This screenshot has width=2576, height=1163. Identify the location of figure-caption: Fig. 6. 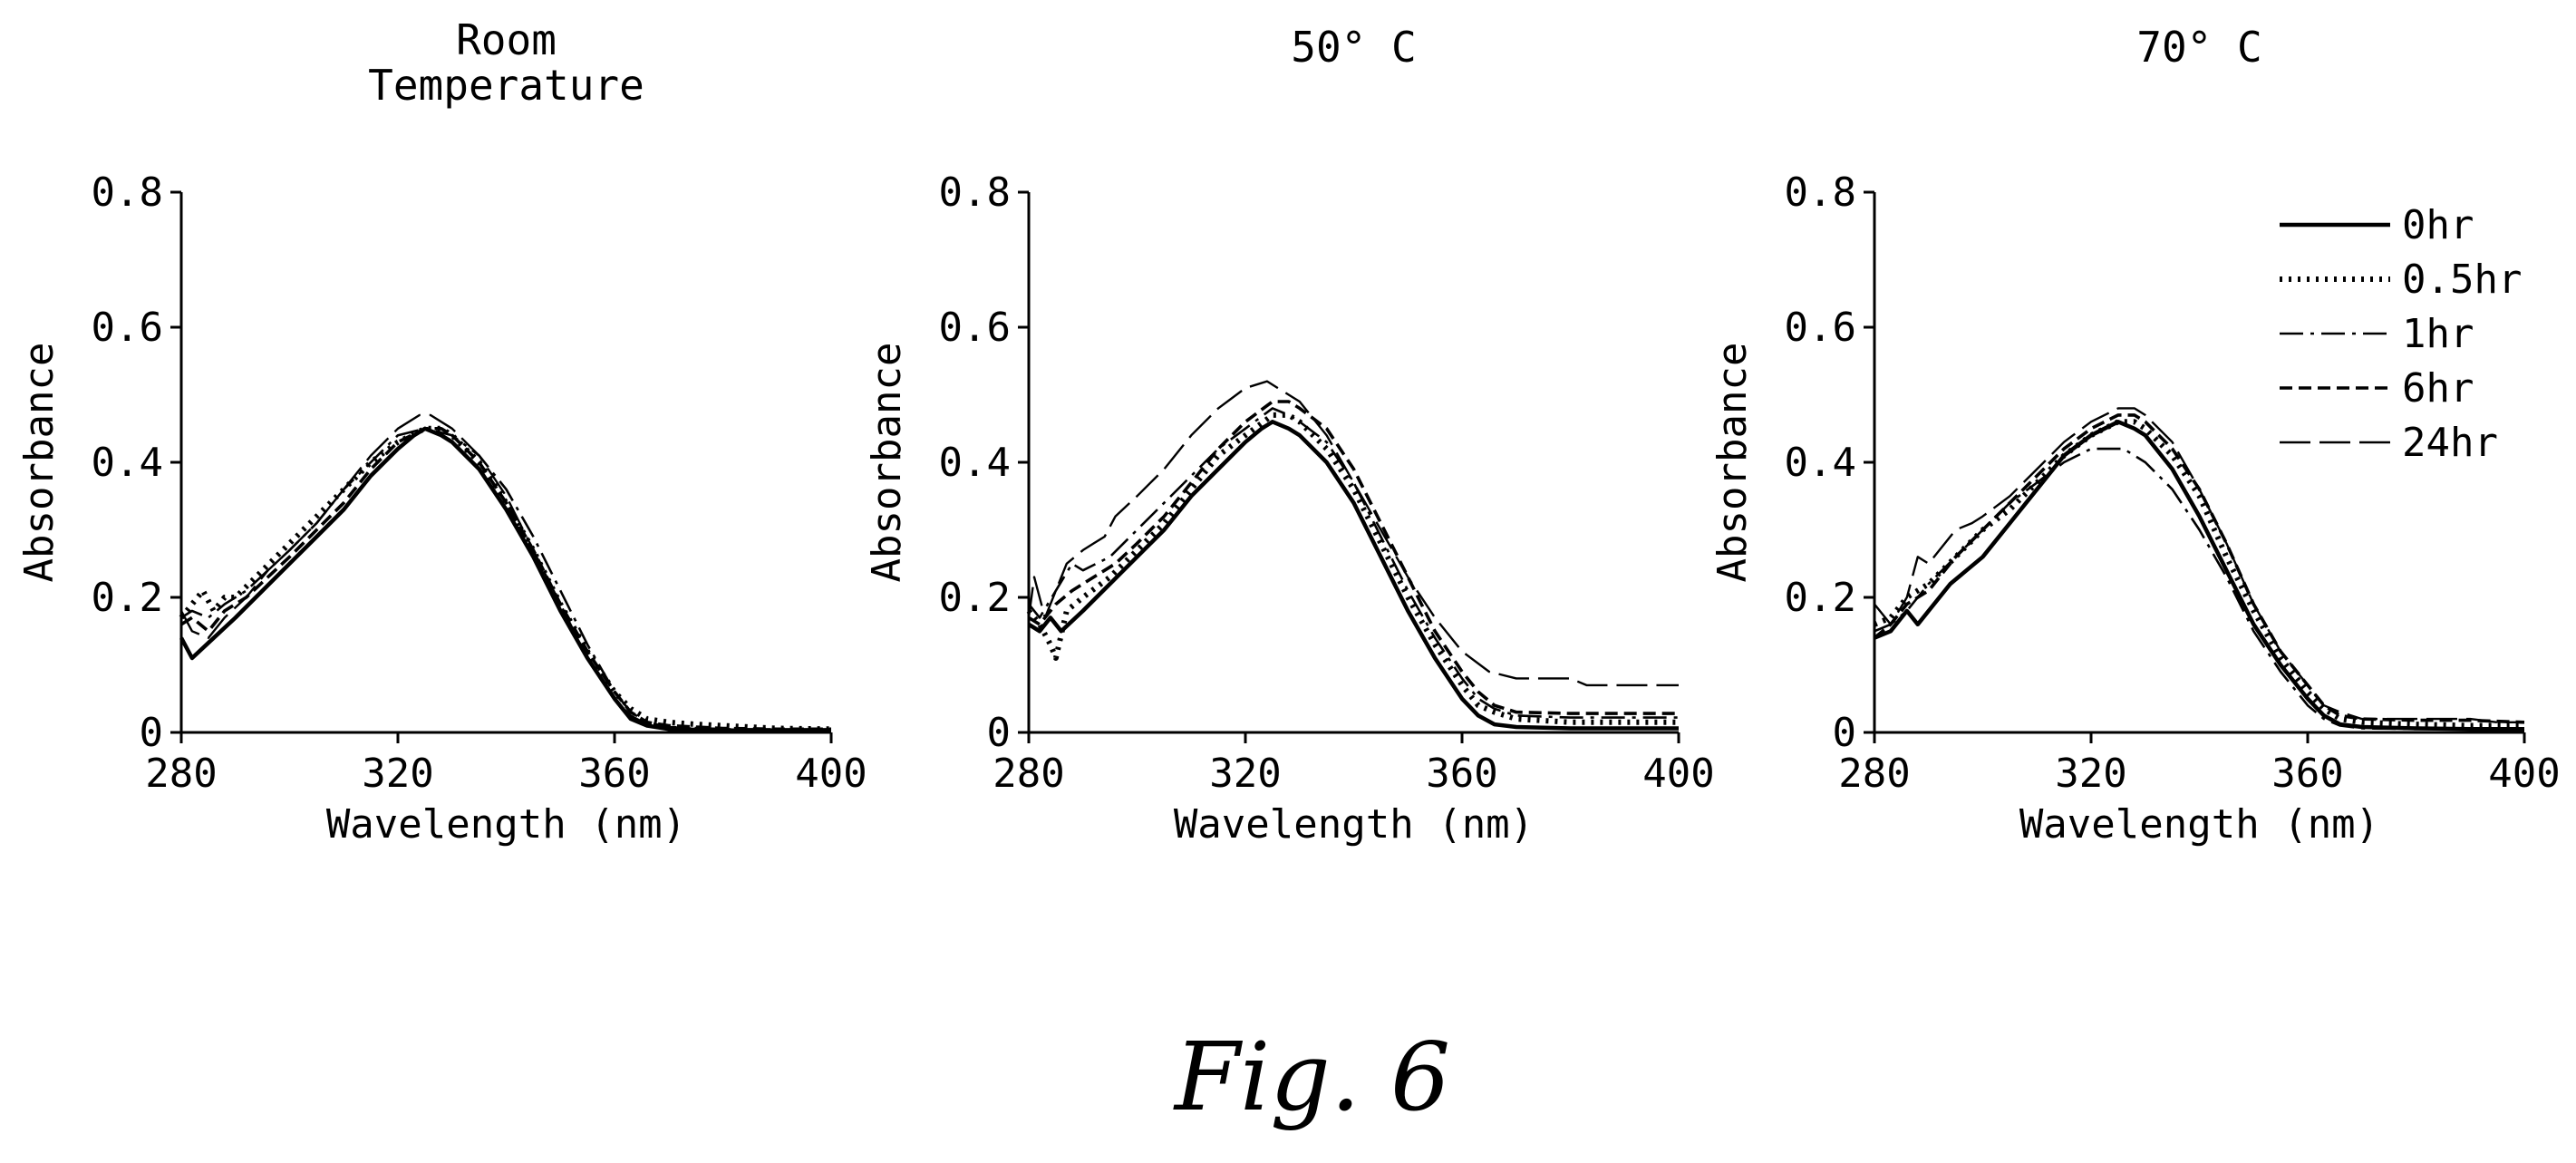
(1311, 1077).